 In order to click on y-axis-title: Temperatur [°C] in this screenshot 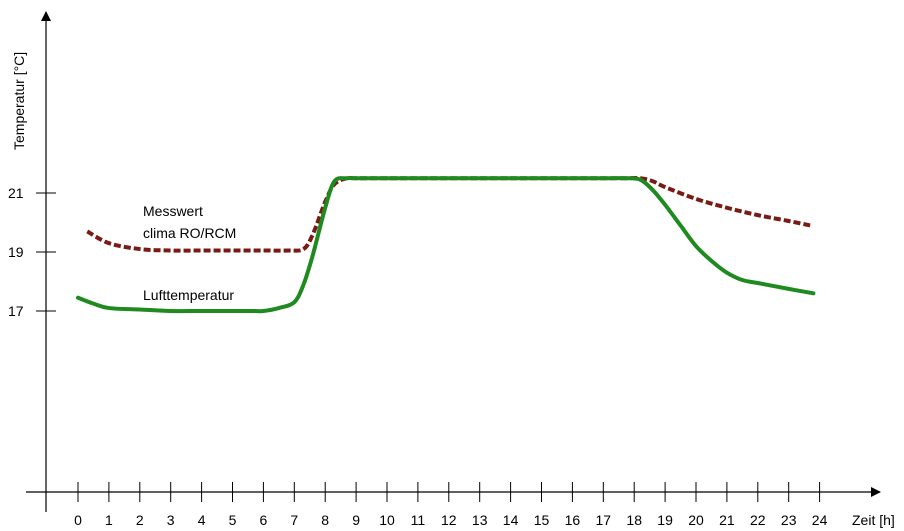, I will do `click(19, 101)`.